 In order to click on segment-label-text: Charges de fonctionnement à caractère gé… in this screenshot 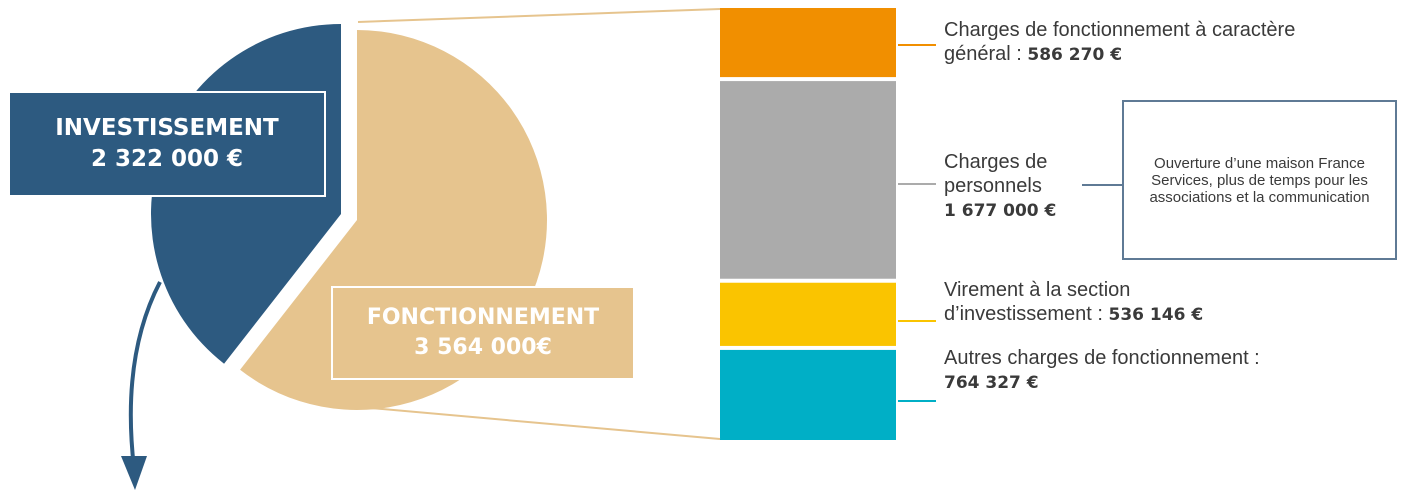, I will do `click(1120, 42)`.